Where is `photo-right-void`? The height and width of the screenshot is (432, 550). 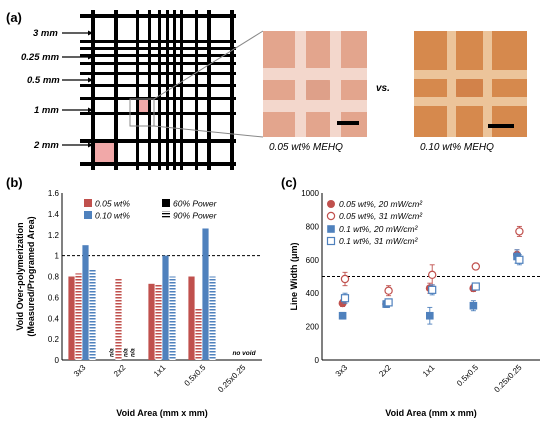 photo-right-void is located at coordinates (469, 88).